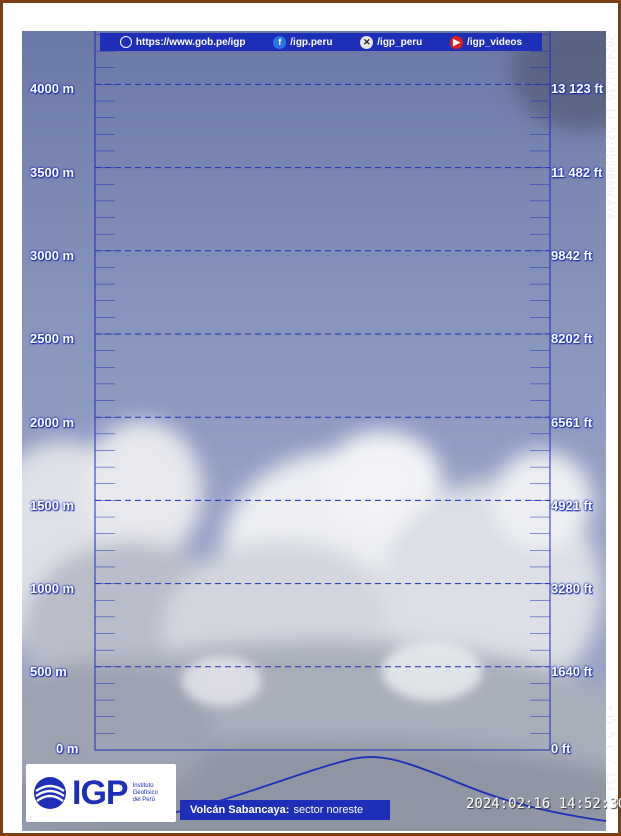 The height and width of the screenshot is (836, 621). What do you see at coordinates (52, 88) in the screenshot?
I see `altitude-label-m: 4000 m` at bounding box center [52, 88].